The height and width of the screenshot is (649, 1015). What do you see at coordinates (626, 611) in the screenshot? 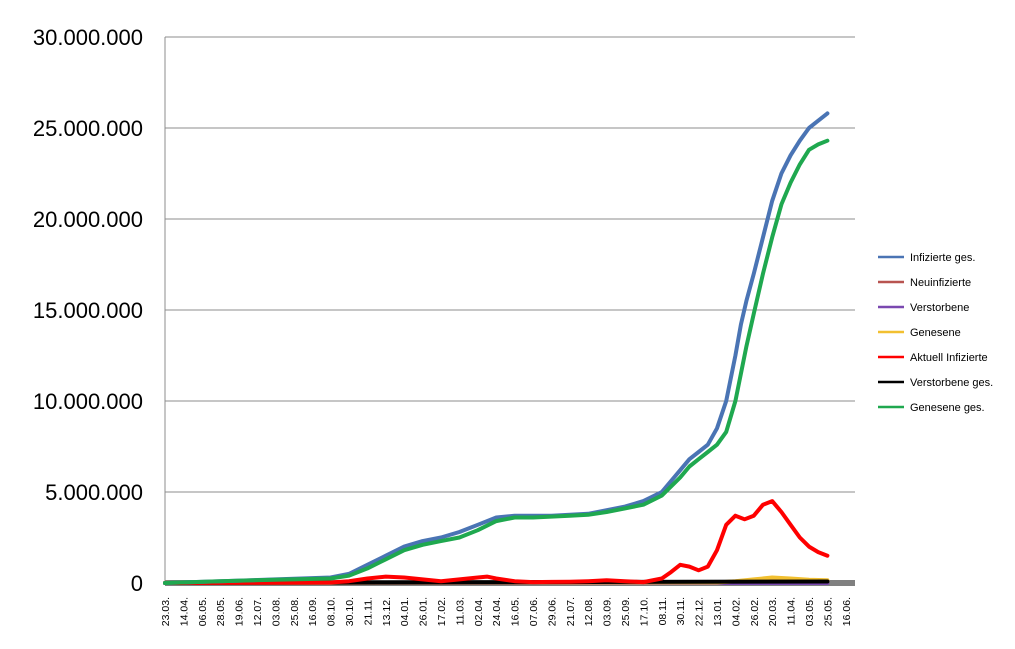
I see `x-tick-label: 25.09.` at bounding box center [626, 611].